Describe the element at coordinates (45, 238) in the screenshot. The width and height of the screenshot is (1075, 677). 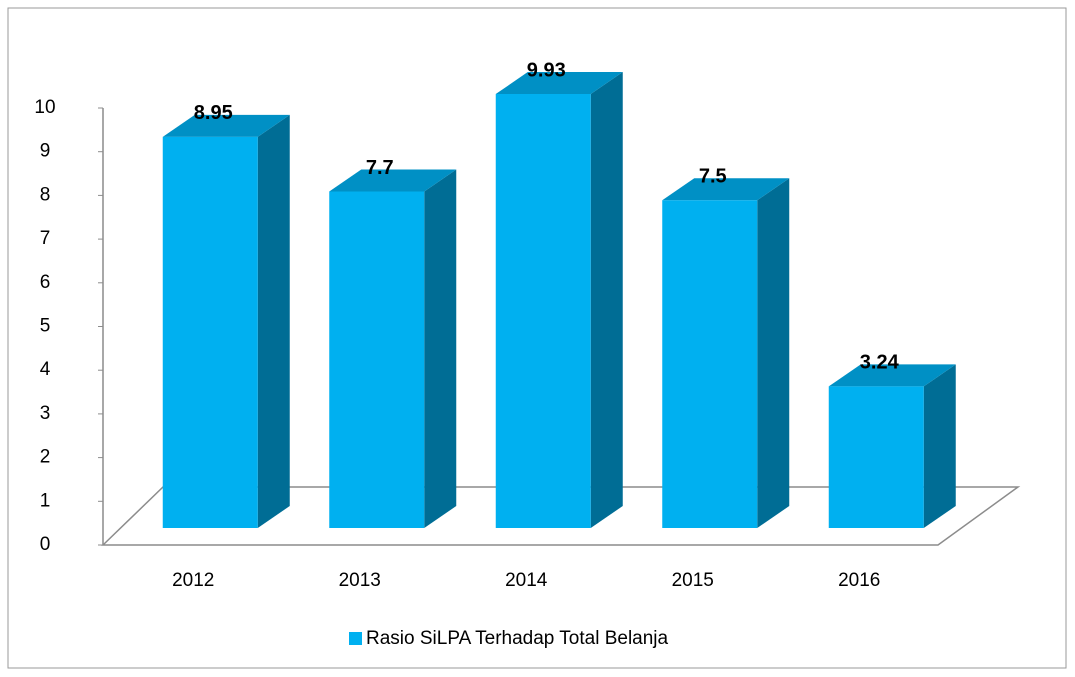
I see `y-tick-label: 7` at that location.